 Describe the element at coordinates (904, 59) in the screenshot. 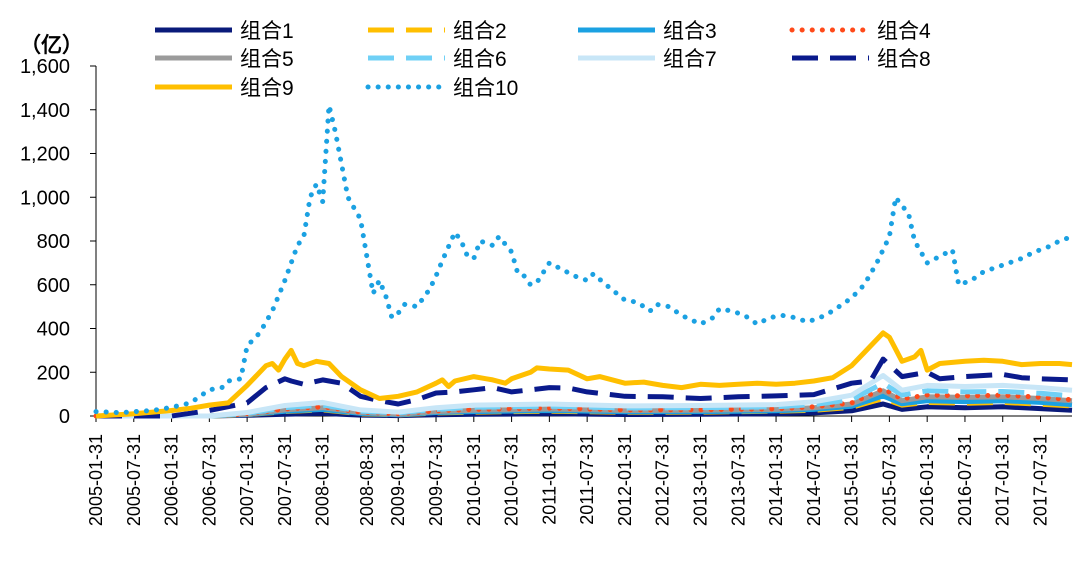

I see `legend-label: 组合8` at that location.